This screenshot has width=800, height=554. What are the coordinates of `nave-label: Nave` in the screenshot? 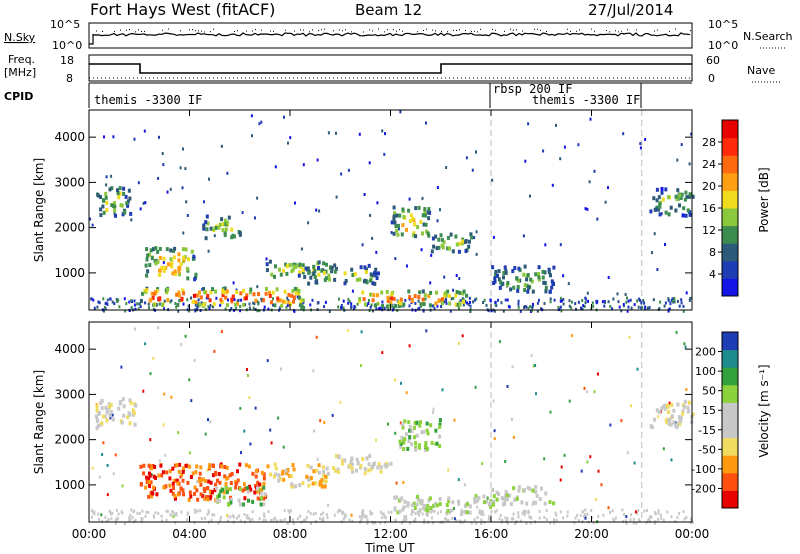 It's located at (761, 70).